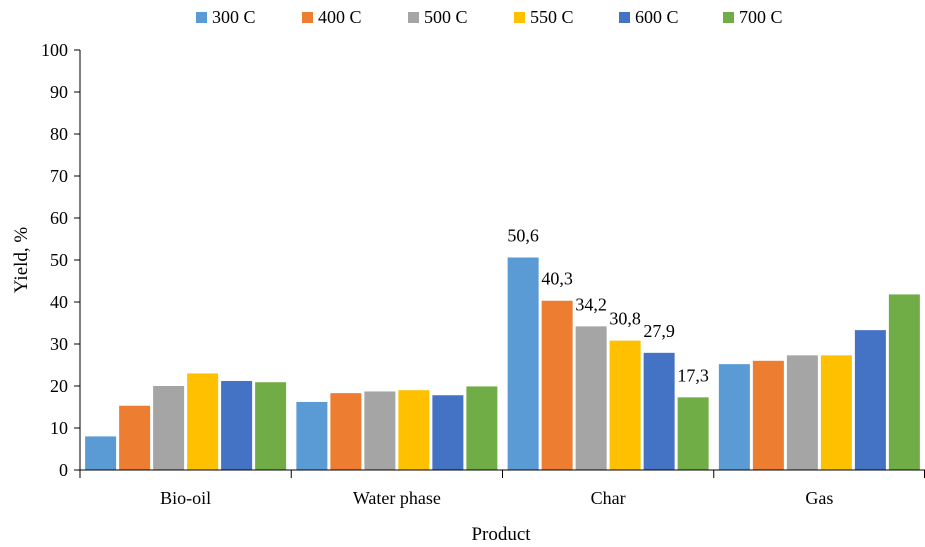 The height and width of the screenshot is (547, 925). I want to click on data-labels: 50,6 40,334,230,827,9 17,3, so click(608, 305).